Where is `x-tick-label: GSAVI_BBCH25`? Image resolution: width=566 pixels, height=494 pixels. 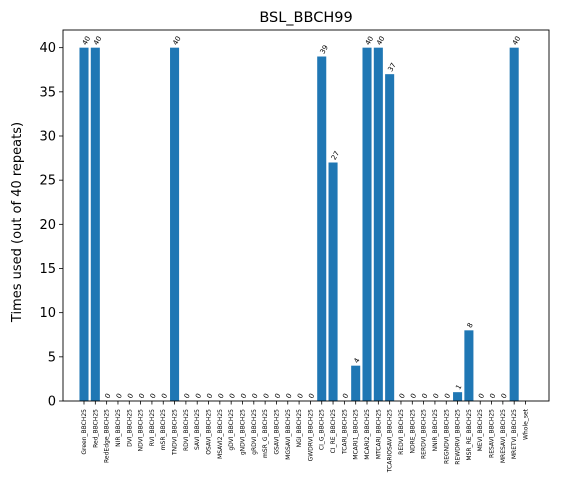
x-tick-label: GSAVI_BBCH25 is located at coordinates (276, 432).